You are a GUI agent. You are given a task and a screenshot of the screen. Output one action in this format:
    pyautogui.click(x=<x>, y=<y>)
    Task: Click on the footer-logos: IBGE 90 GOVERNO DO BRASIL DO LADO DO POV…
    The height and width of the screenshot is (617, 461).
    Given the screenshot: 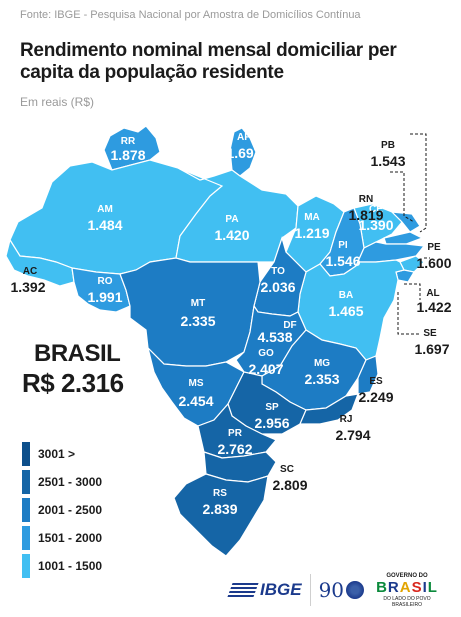 What is the action you would take?
    pyautogui.click(x=333, y=590)
    